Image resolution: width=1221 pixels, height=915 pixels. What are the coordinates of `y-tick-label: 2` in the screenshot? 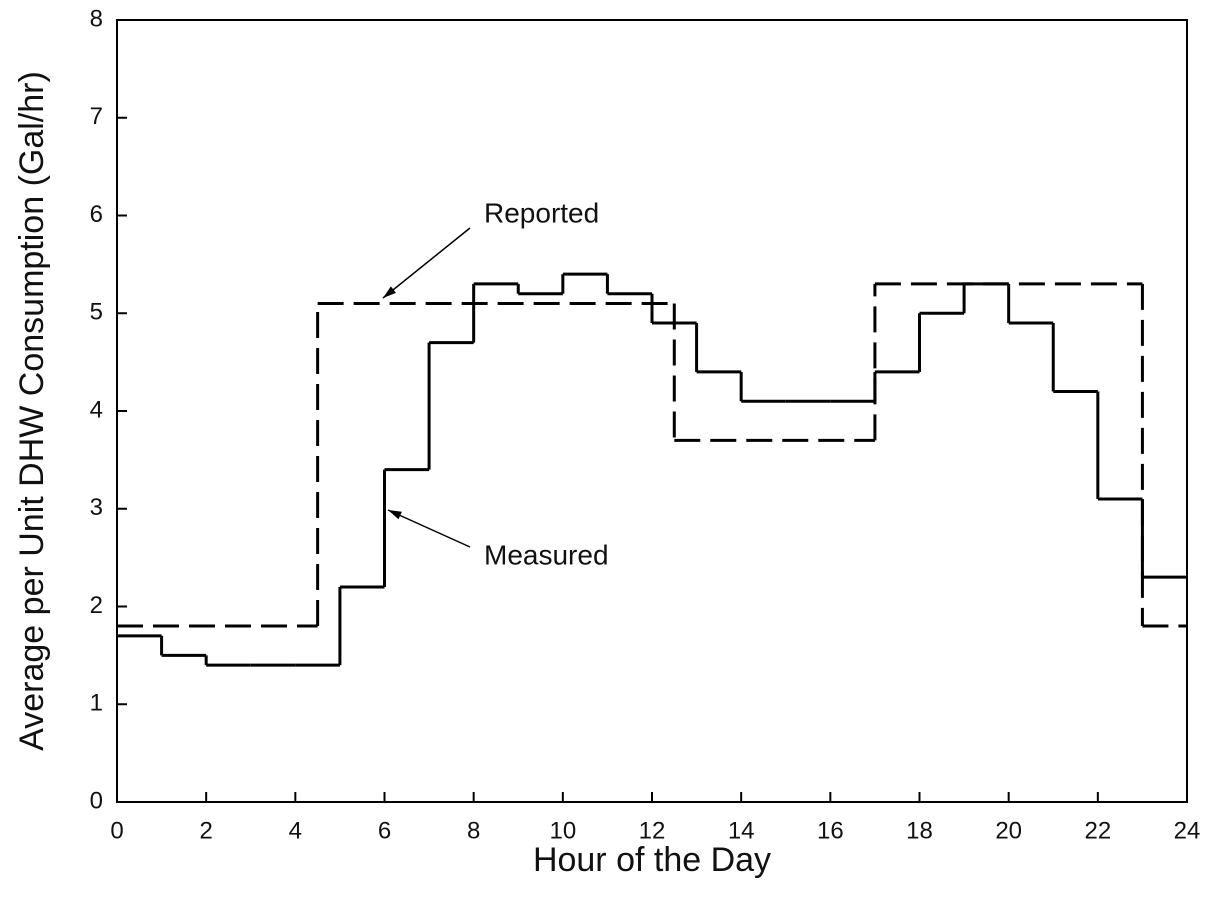 It's located at (96, 605).